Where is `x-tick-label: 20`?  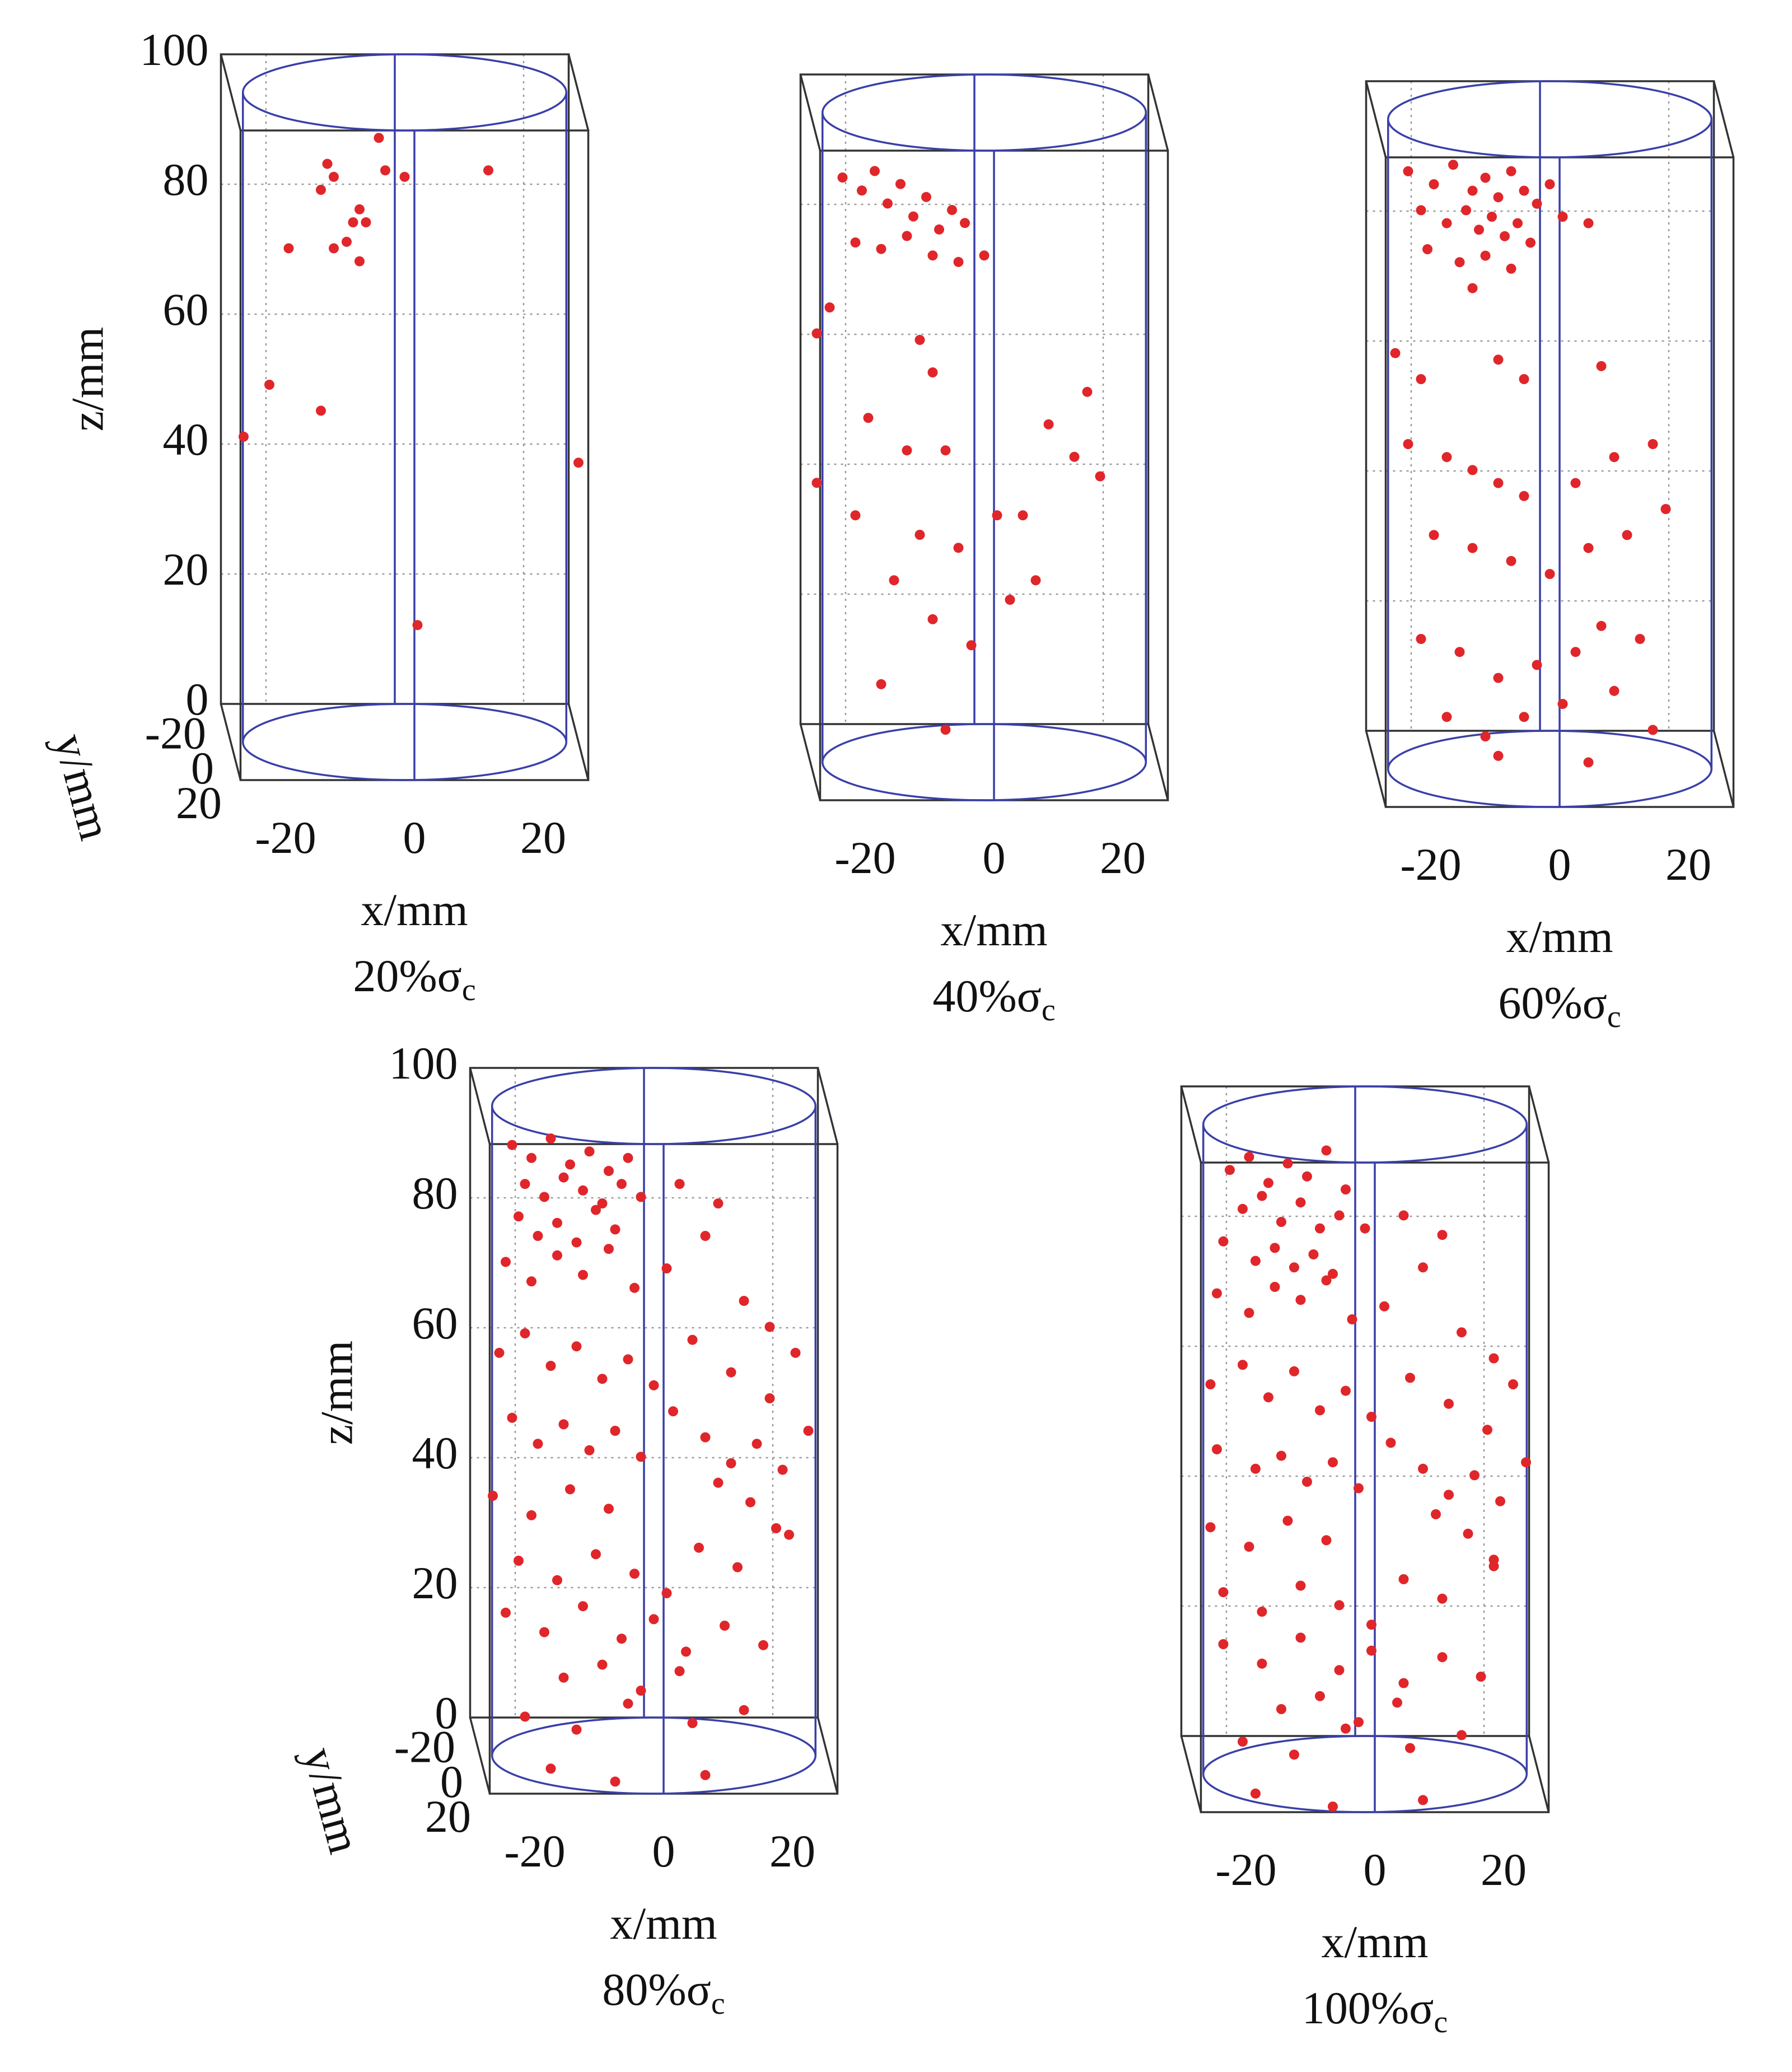
x-tick-label: 20 is located at coordinates (1123, 858).